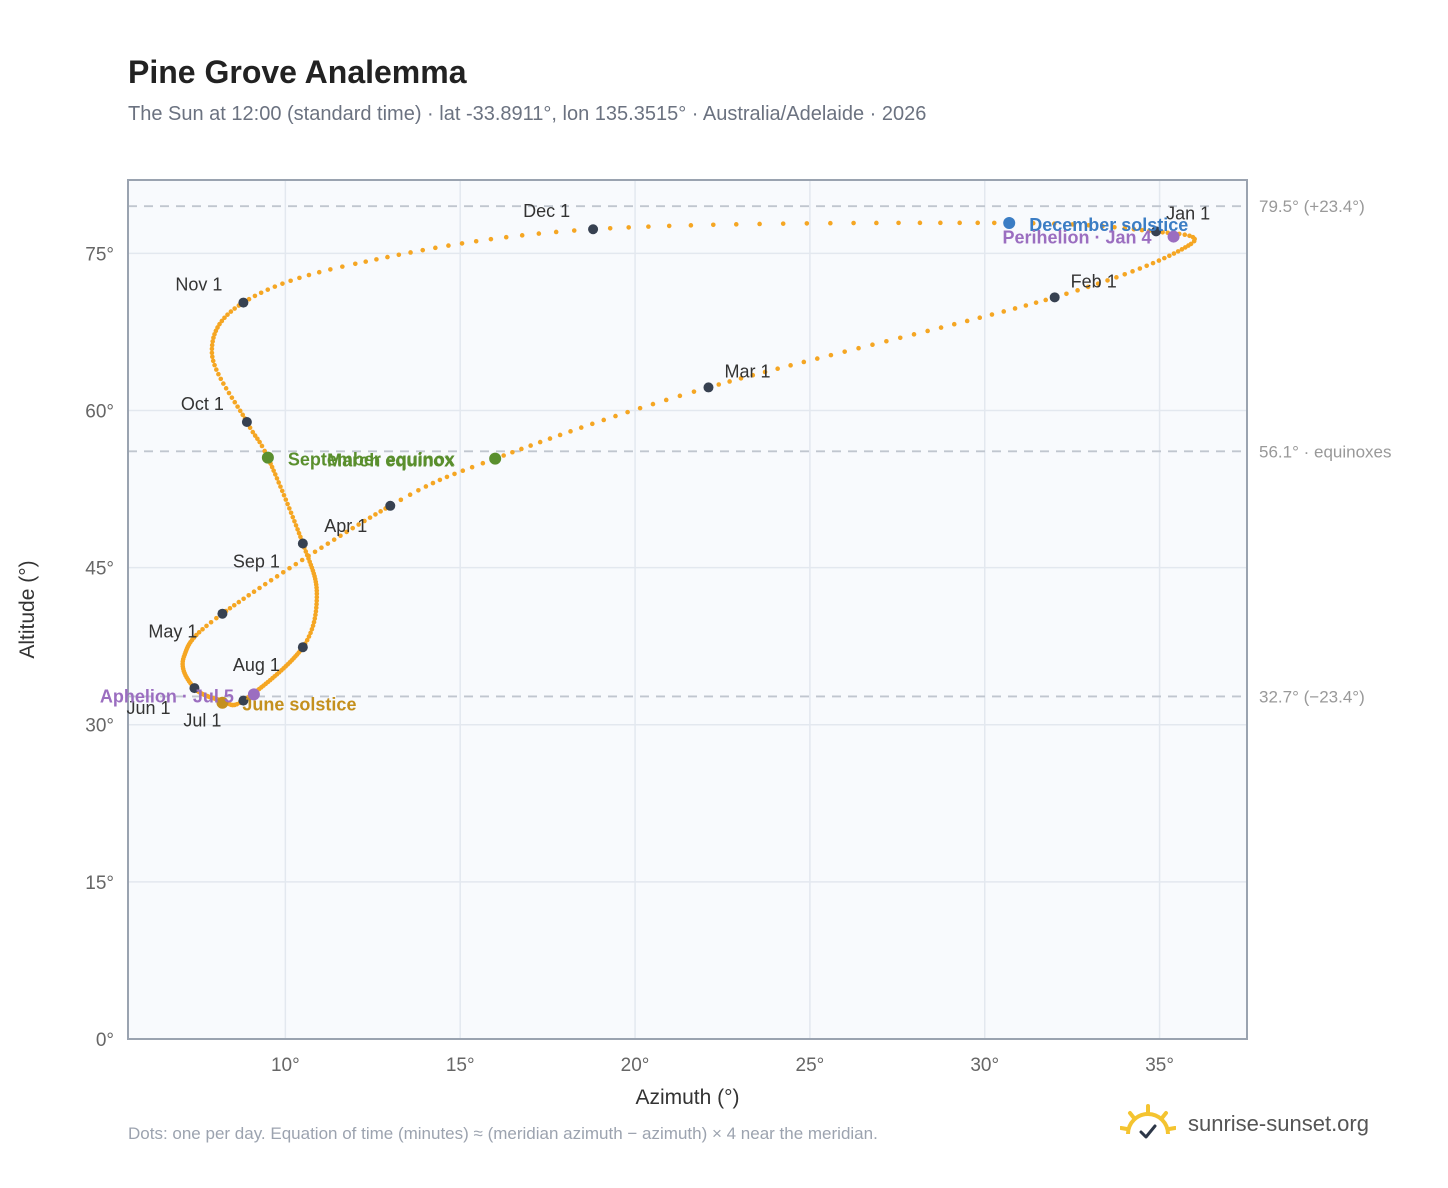 This screenshot has width=1448, height=1188. What do you see at coordinates (99, 883) in the screenshot?
I see `y-tick-label: 15°` at bounding box center [99, 883].